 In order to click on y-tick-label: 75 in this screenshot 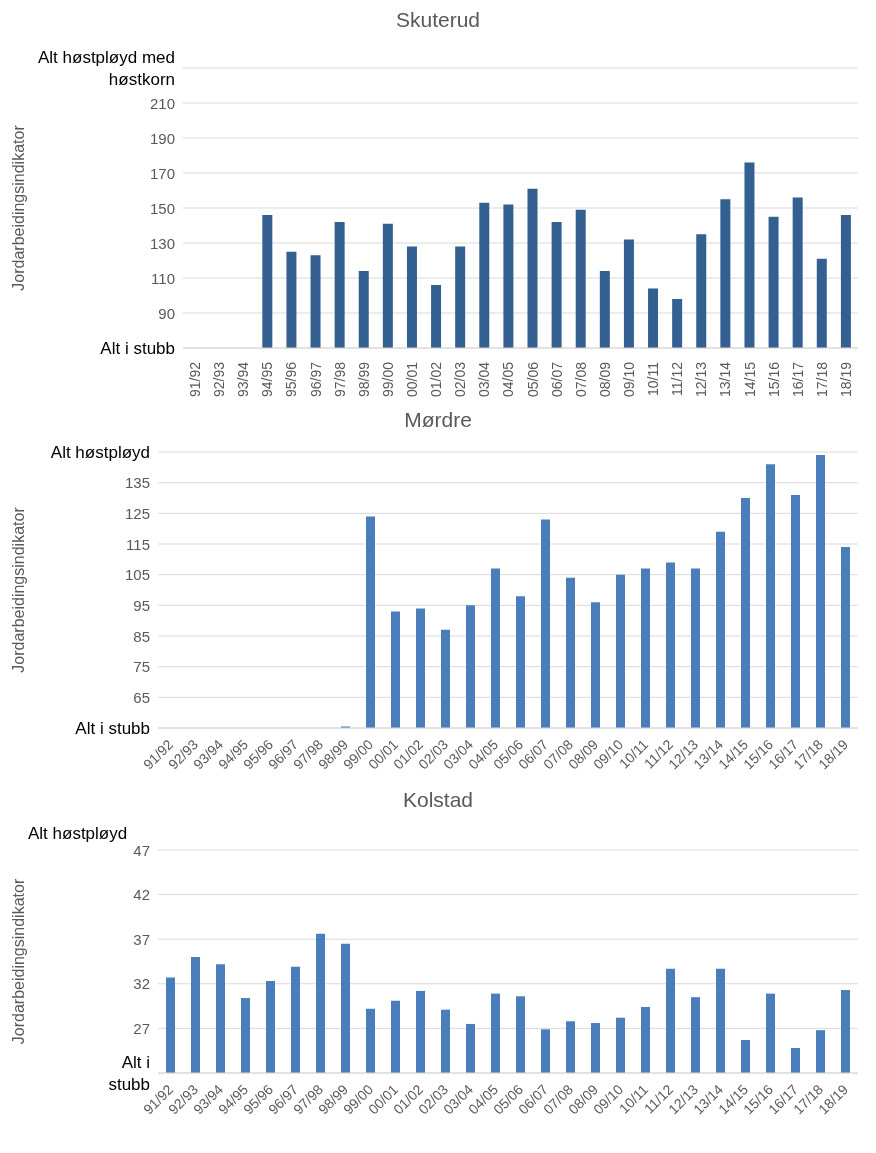, I will do `click(141, 667)`.